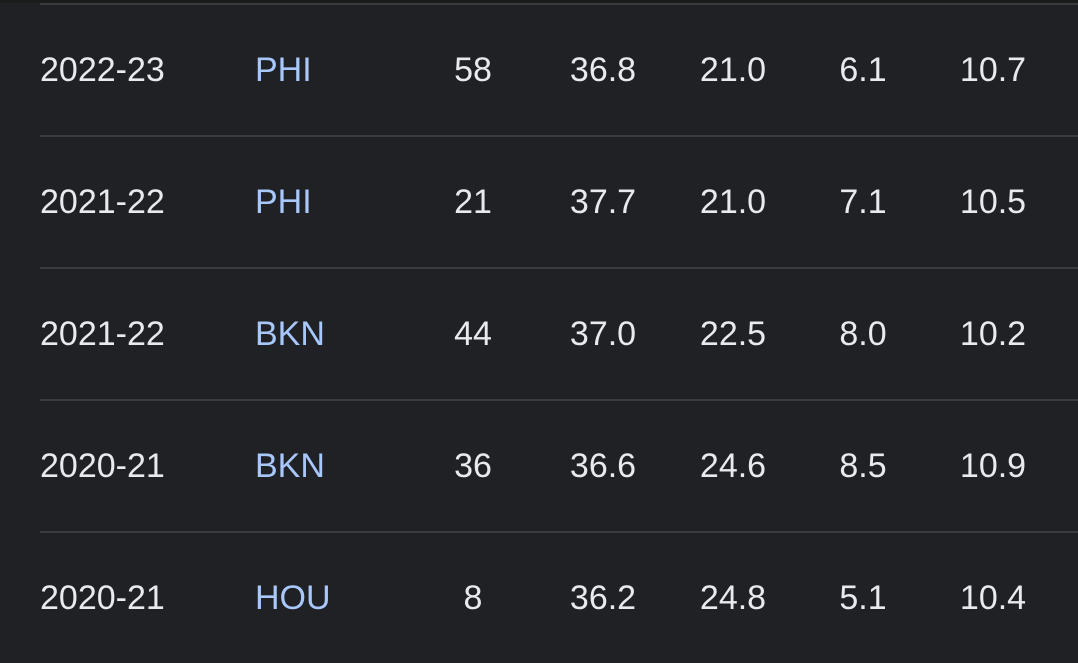 The width and height of the screenshot is (1078, 663). What do you see at coordinates (993, 334) in the screenshot?
I see `assists-cell: 10.2` at bounding box center [993, 334].